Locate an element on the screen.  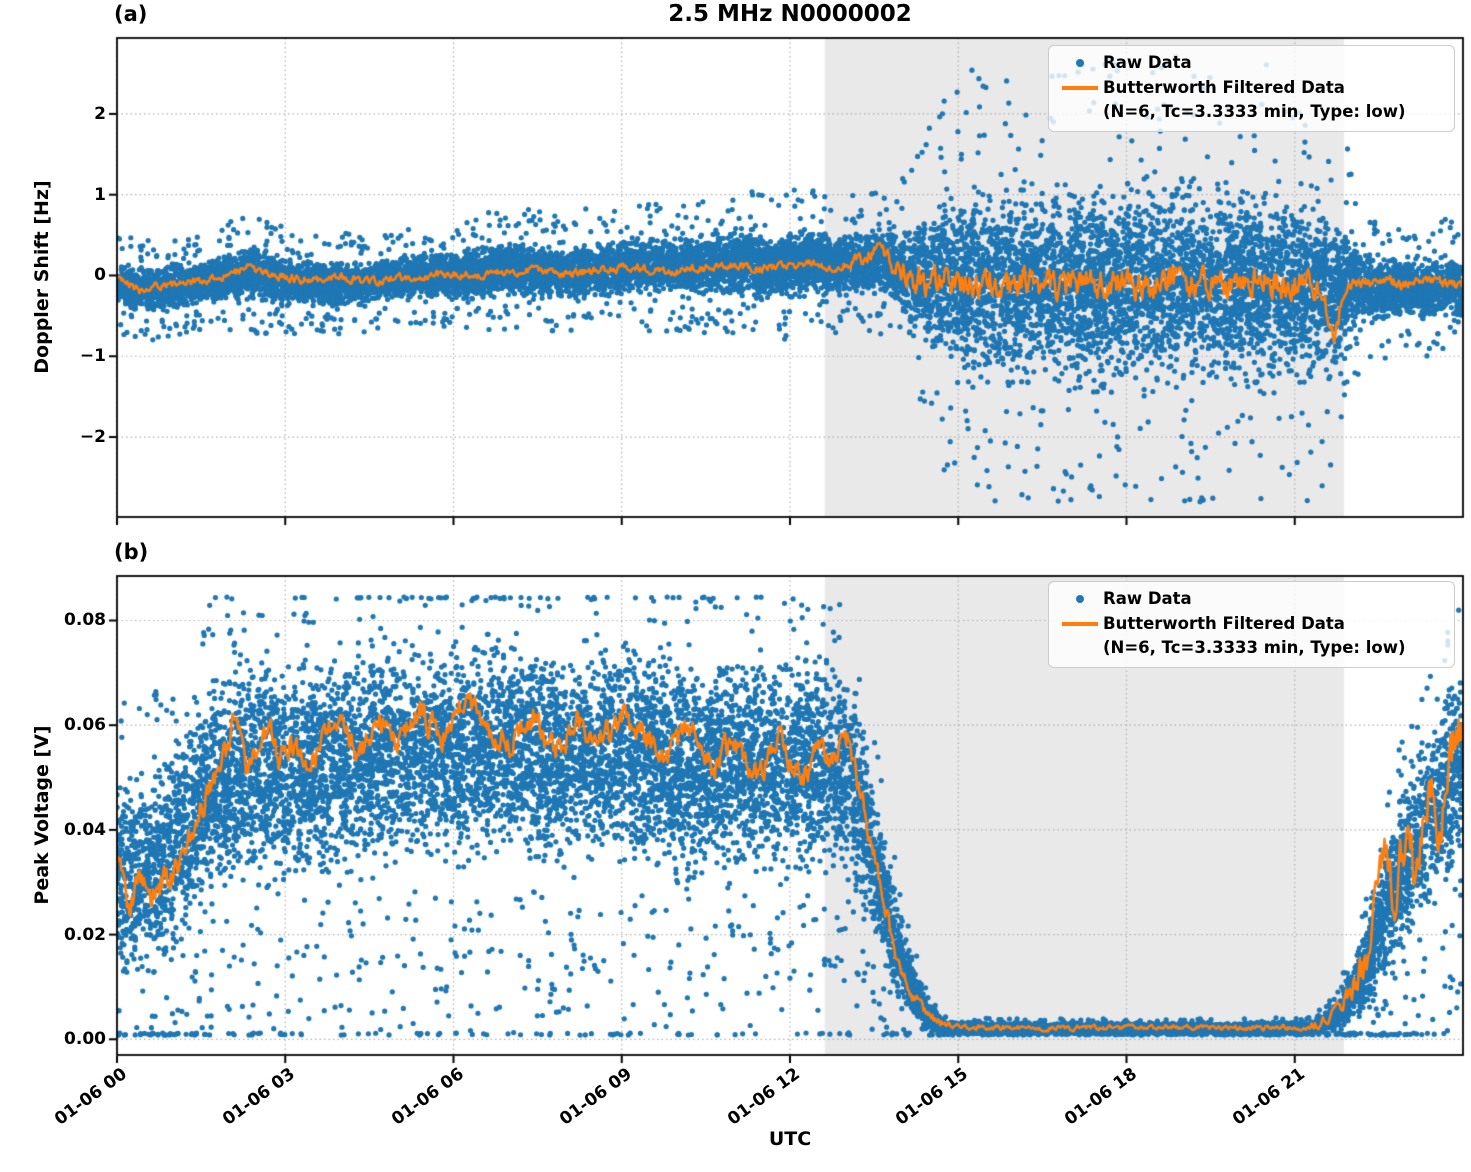
panel-a-ytick-label: 2 is located at coordinates (100, 113).